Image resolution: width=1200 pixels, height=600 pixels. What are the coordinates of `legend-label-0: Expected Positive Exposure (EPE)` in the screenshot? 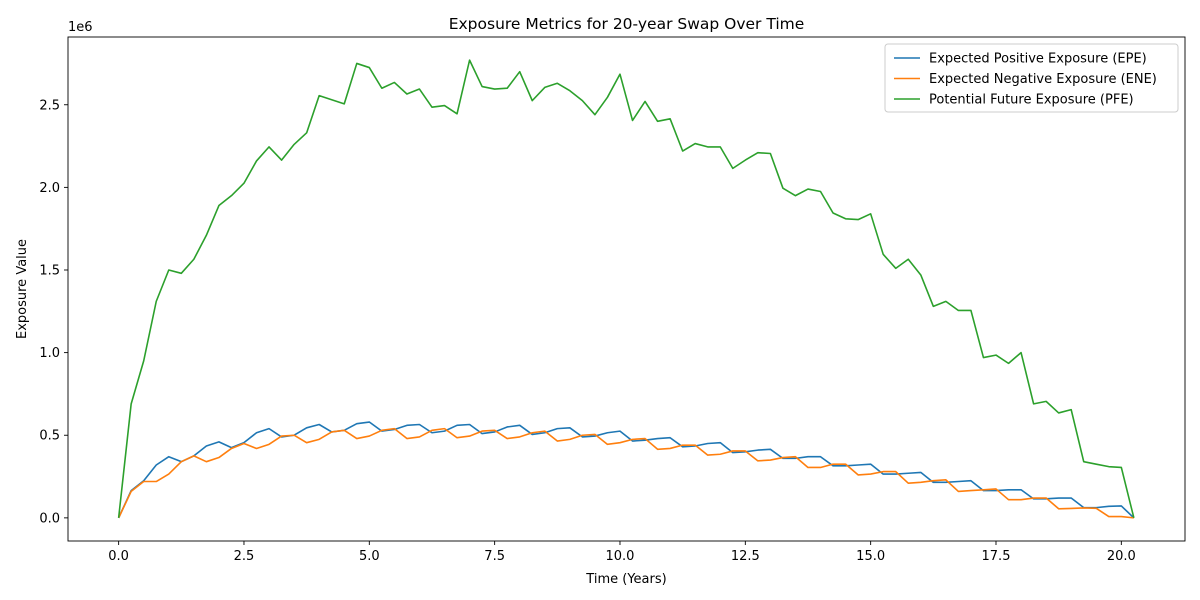 It's located at (1038, 59).